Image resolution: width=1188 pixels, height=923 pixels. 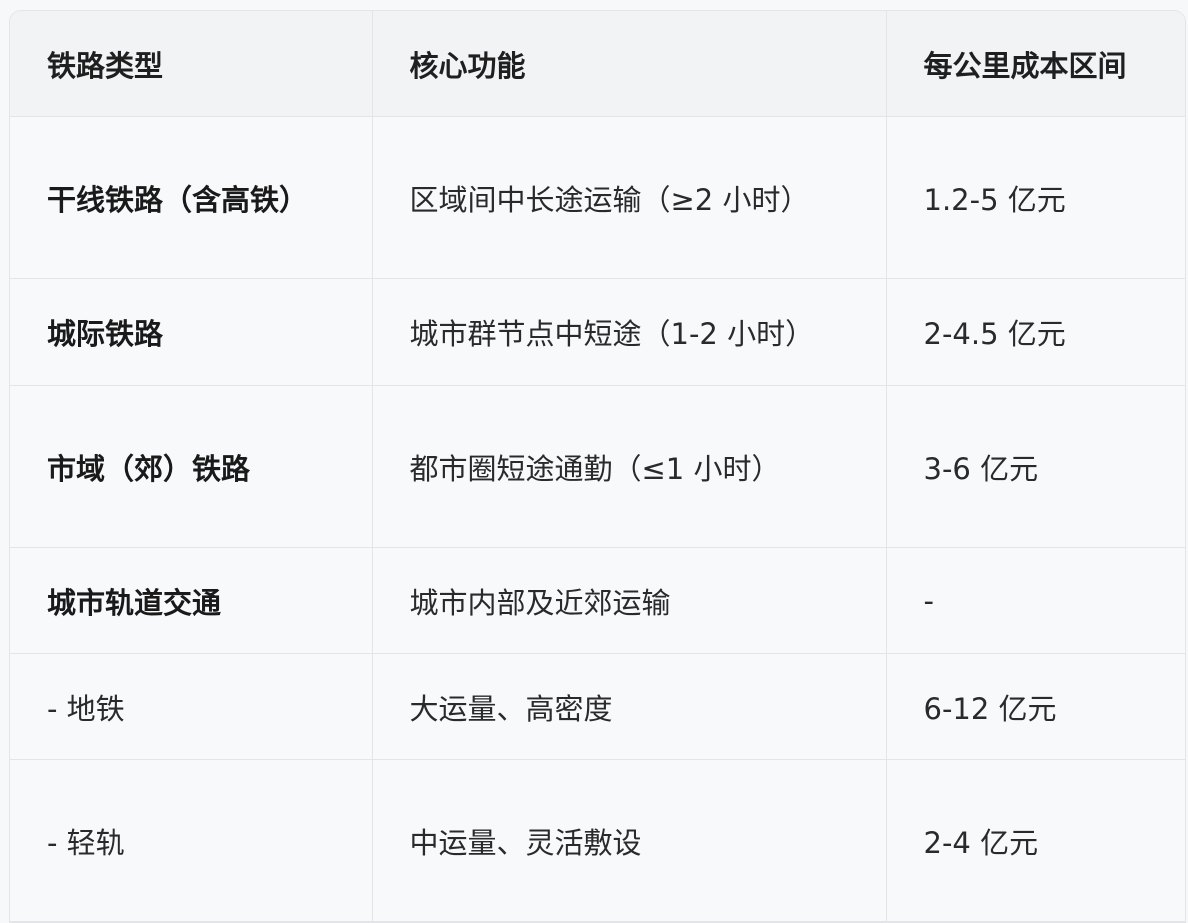 I want to click on cell-rail-type: - 地铁, so click(x=191, y=706).